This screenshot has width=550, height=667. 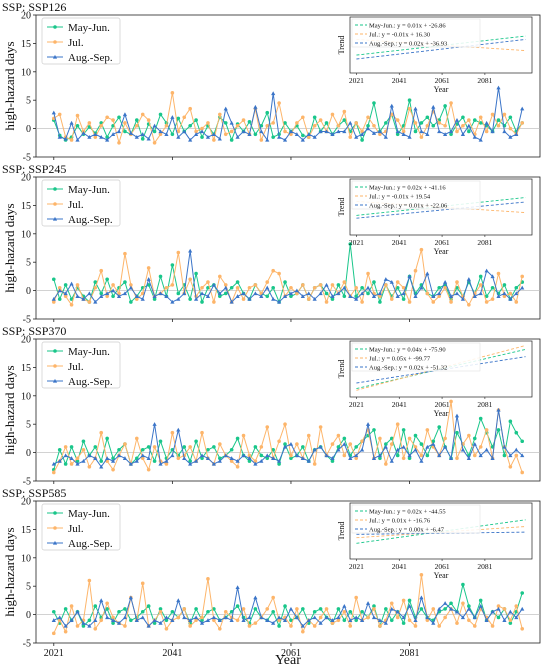 What do you see at coordinates (81, 203) in the screenshot?
I see `legend-box` at bounding box center [81, 203].